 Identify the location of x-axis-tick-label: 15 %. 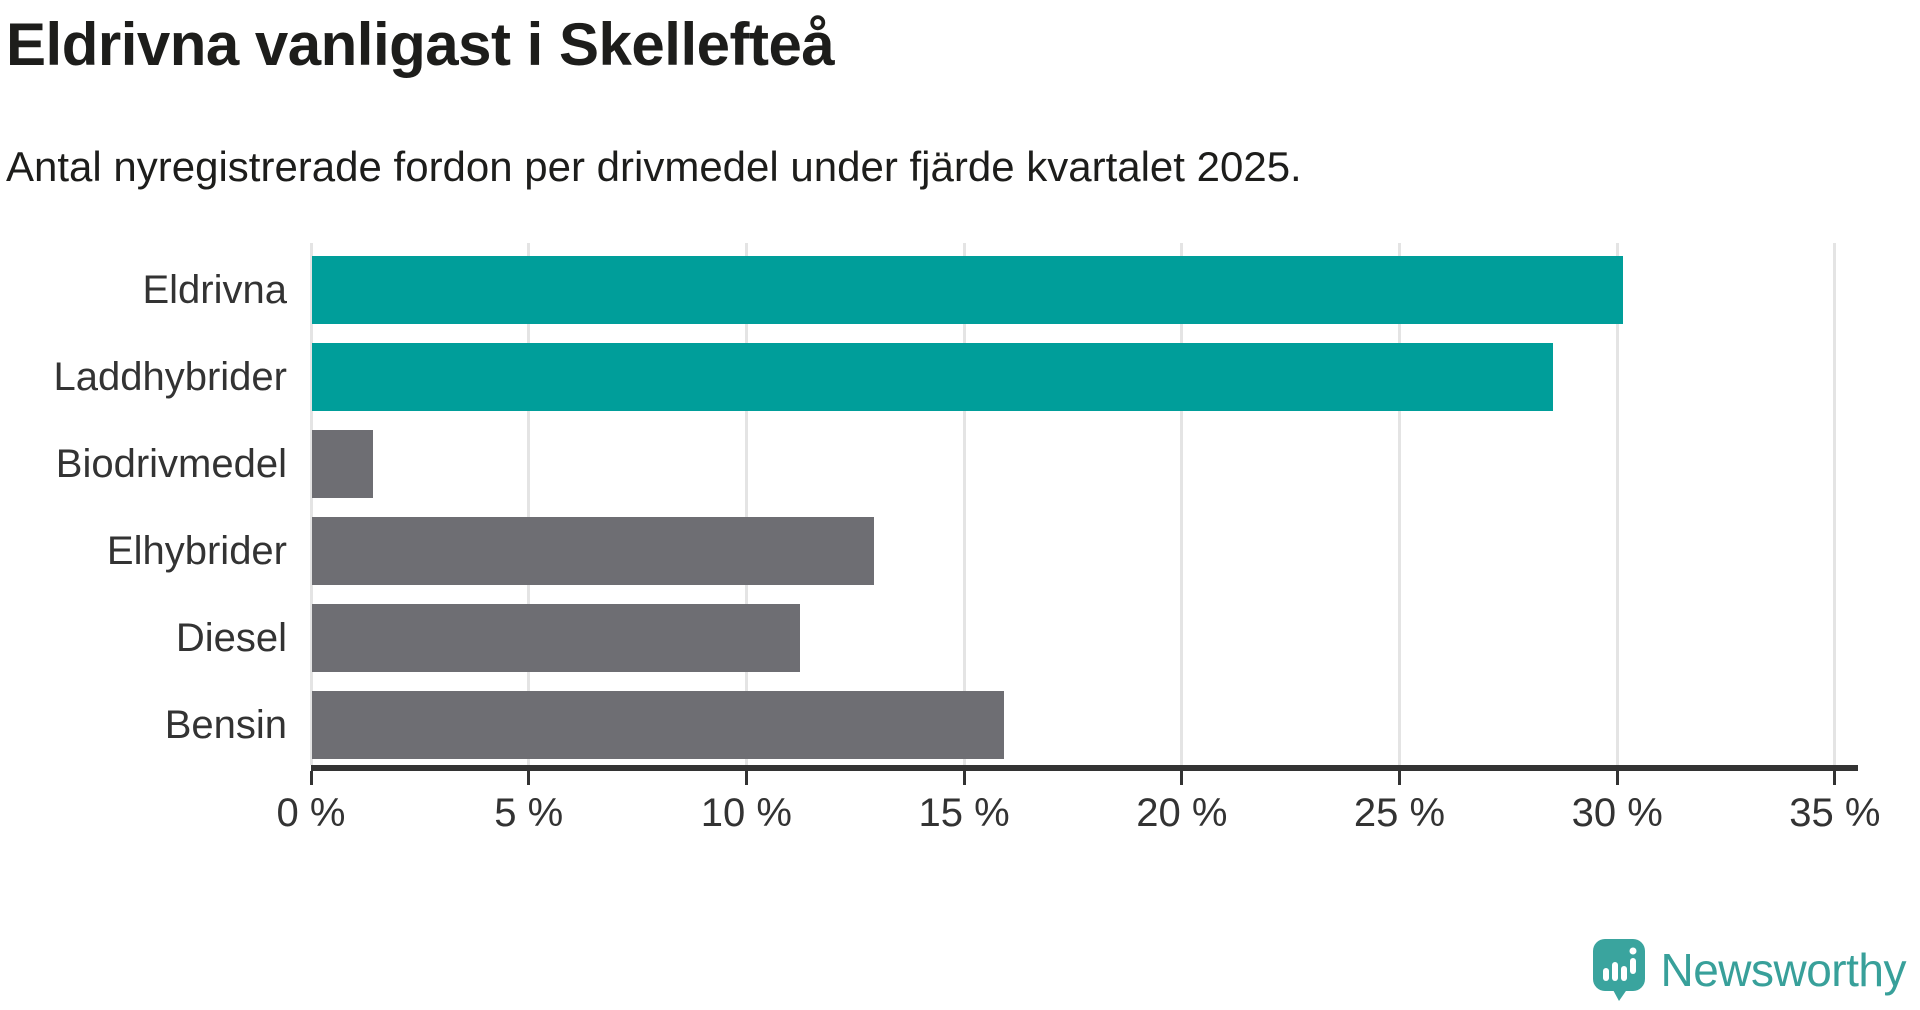
(964, 813).